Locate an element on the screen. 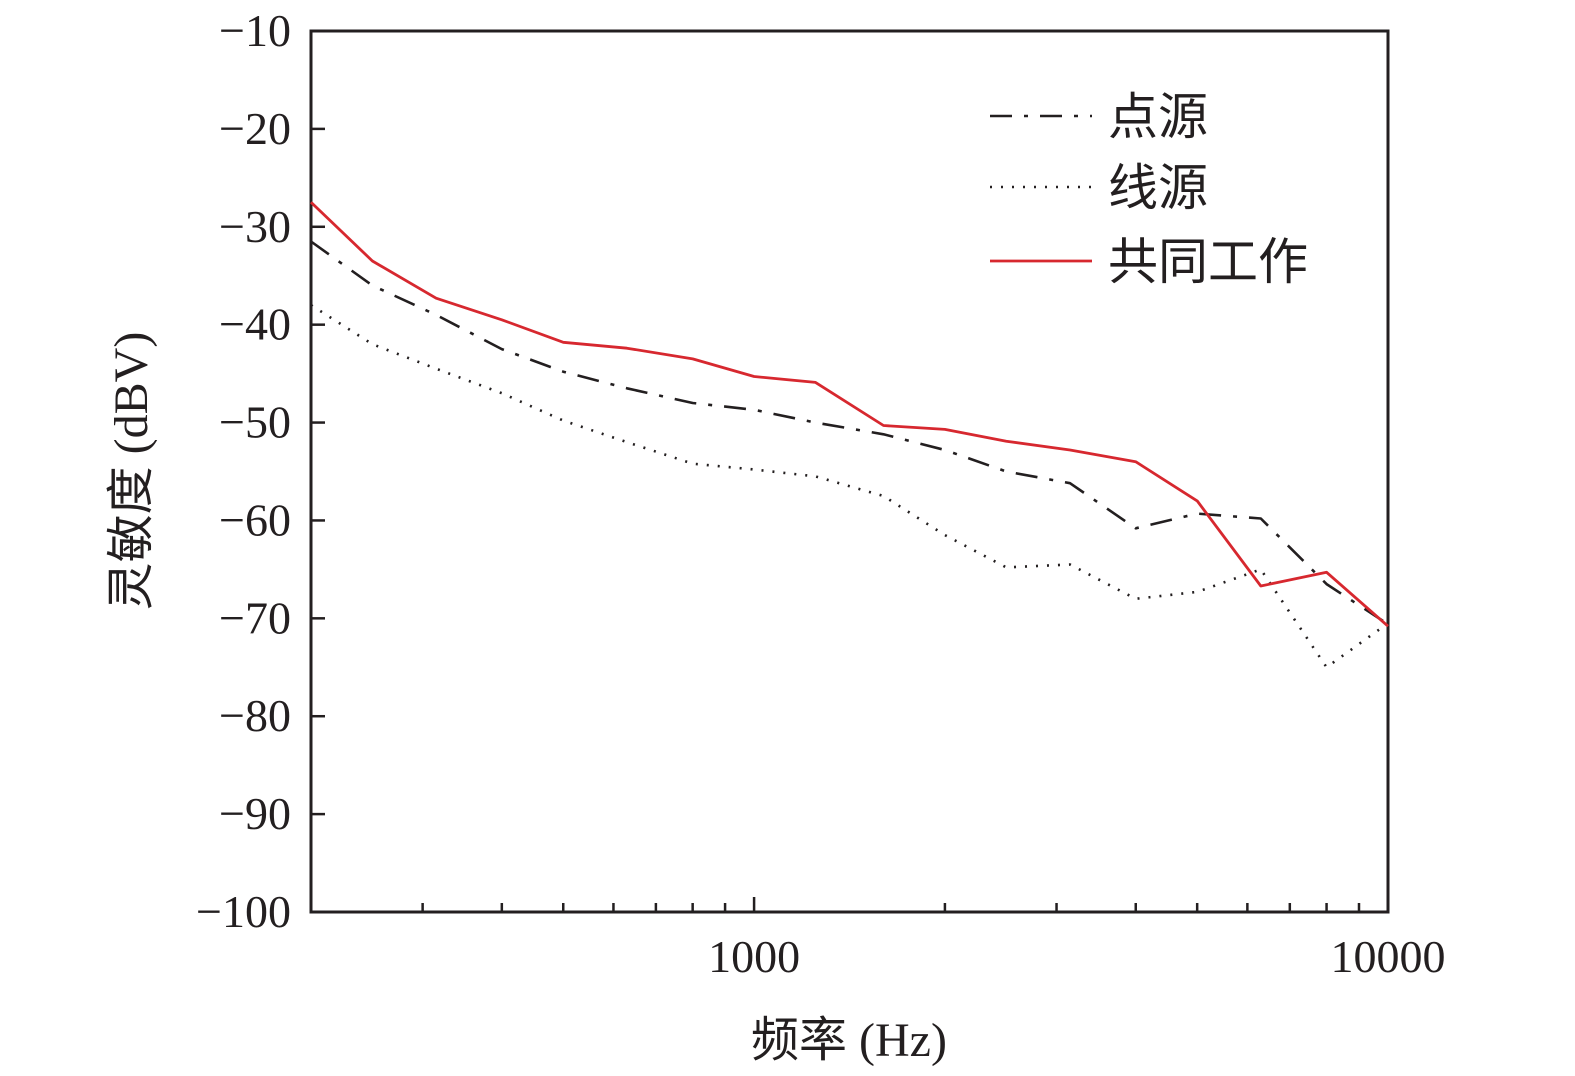 The width and height of the screenshot is (1575, 1076). y-tick-label: −40 is located at coordinates (255, 324).